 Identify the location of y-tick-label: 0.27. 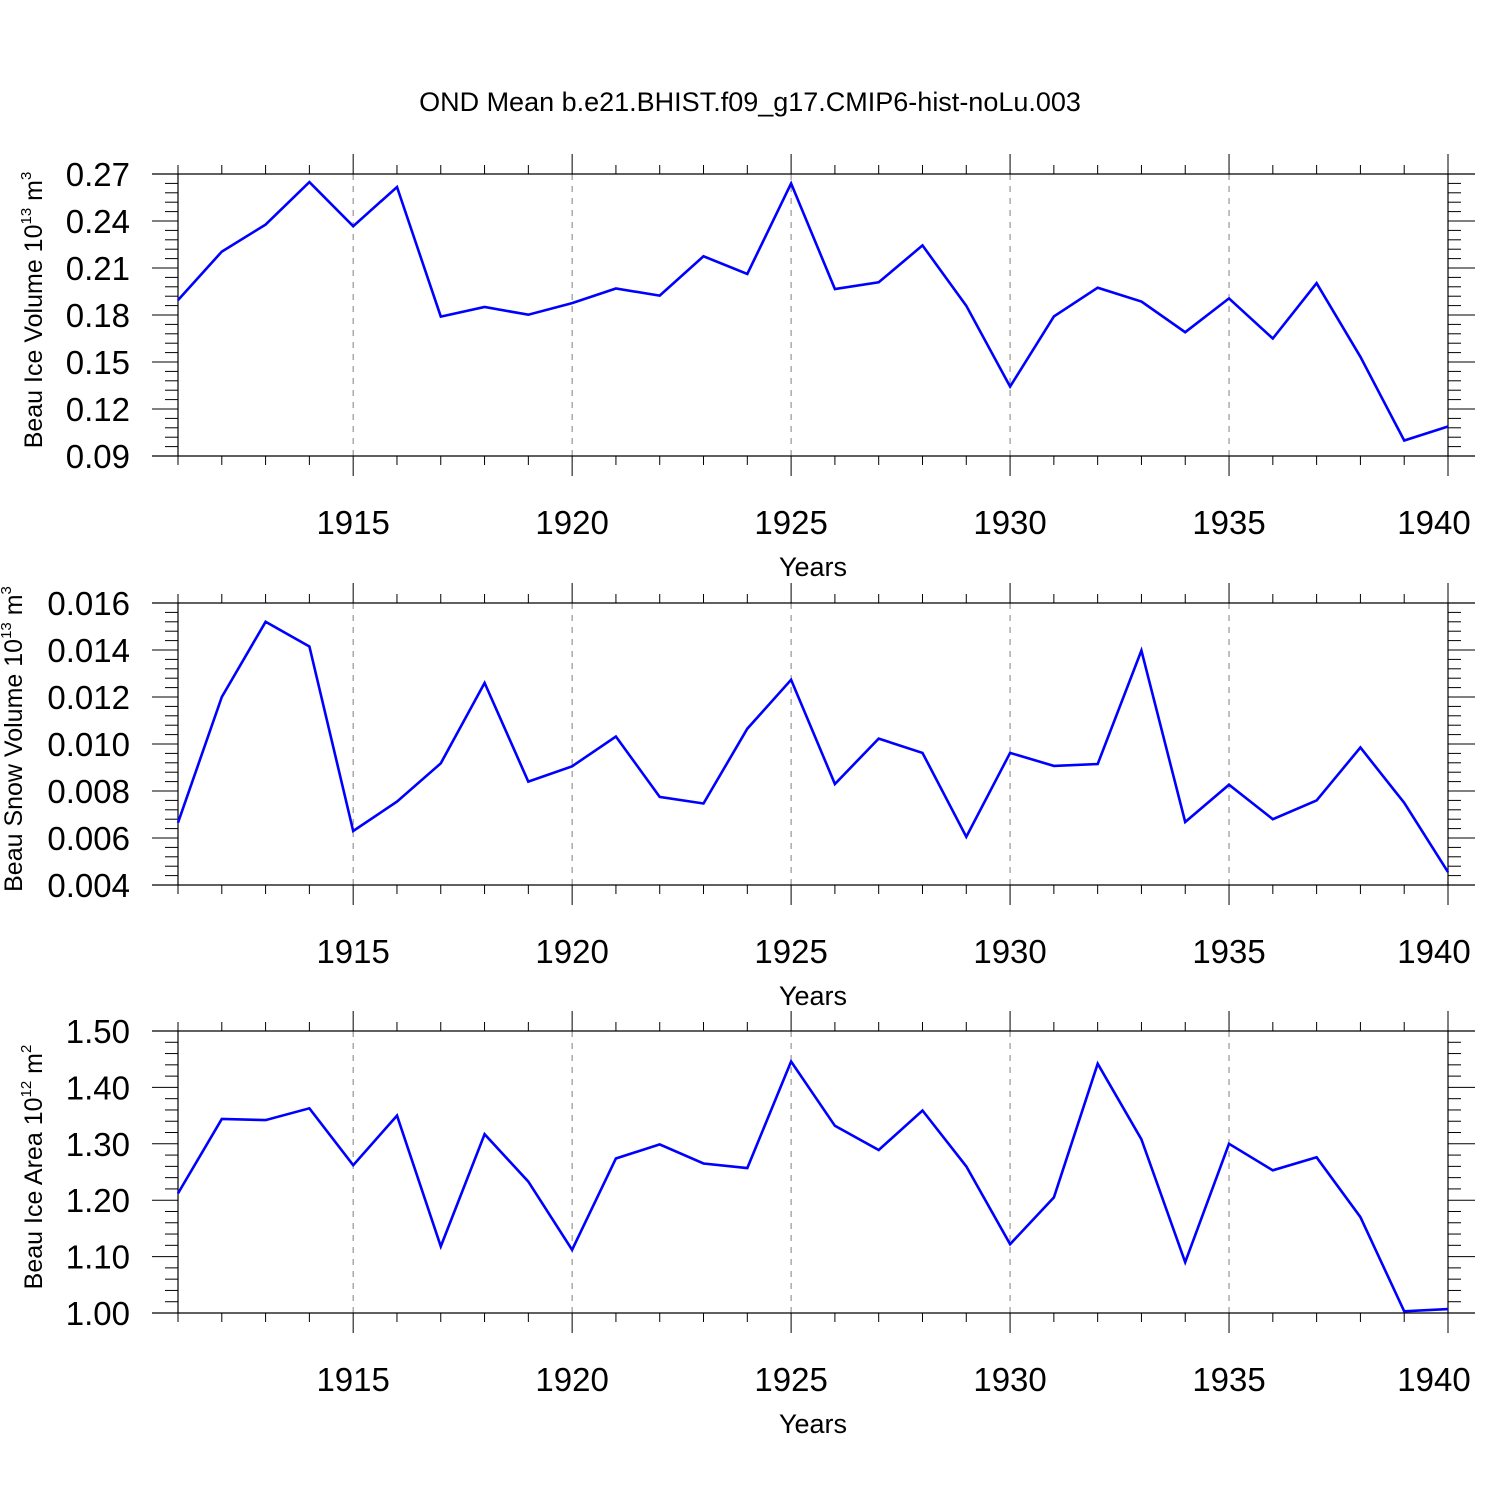
(98, 174).